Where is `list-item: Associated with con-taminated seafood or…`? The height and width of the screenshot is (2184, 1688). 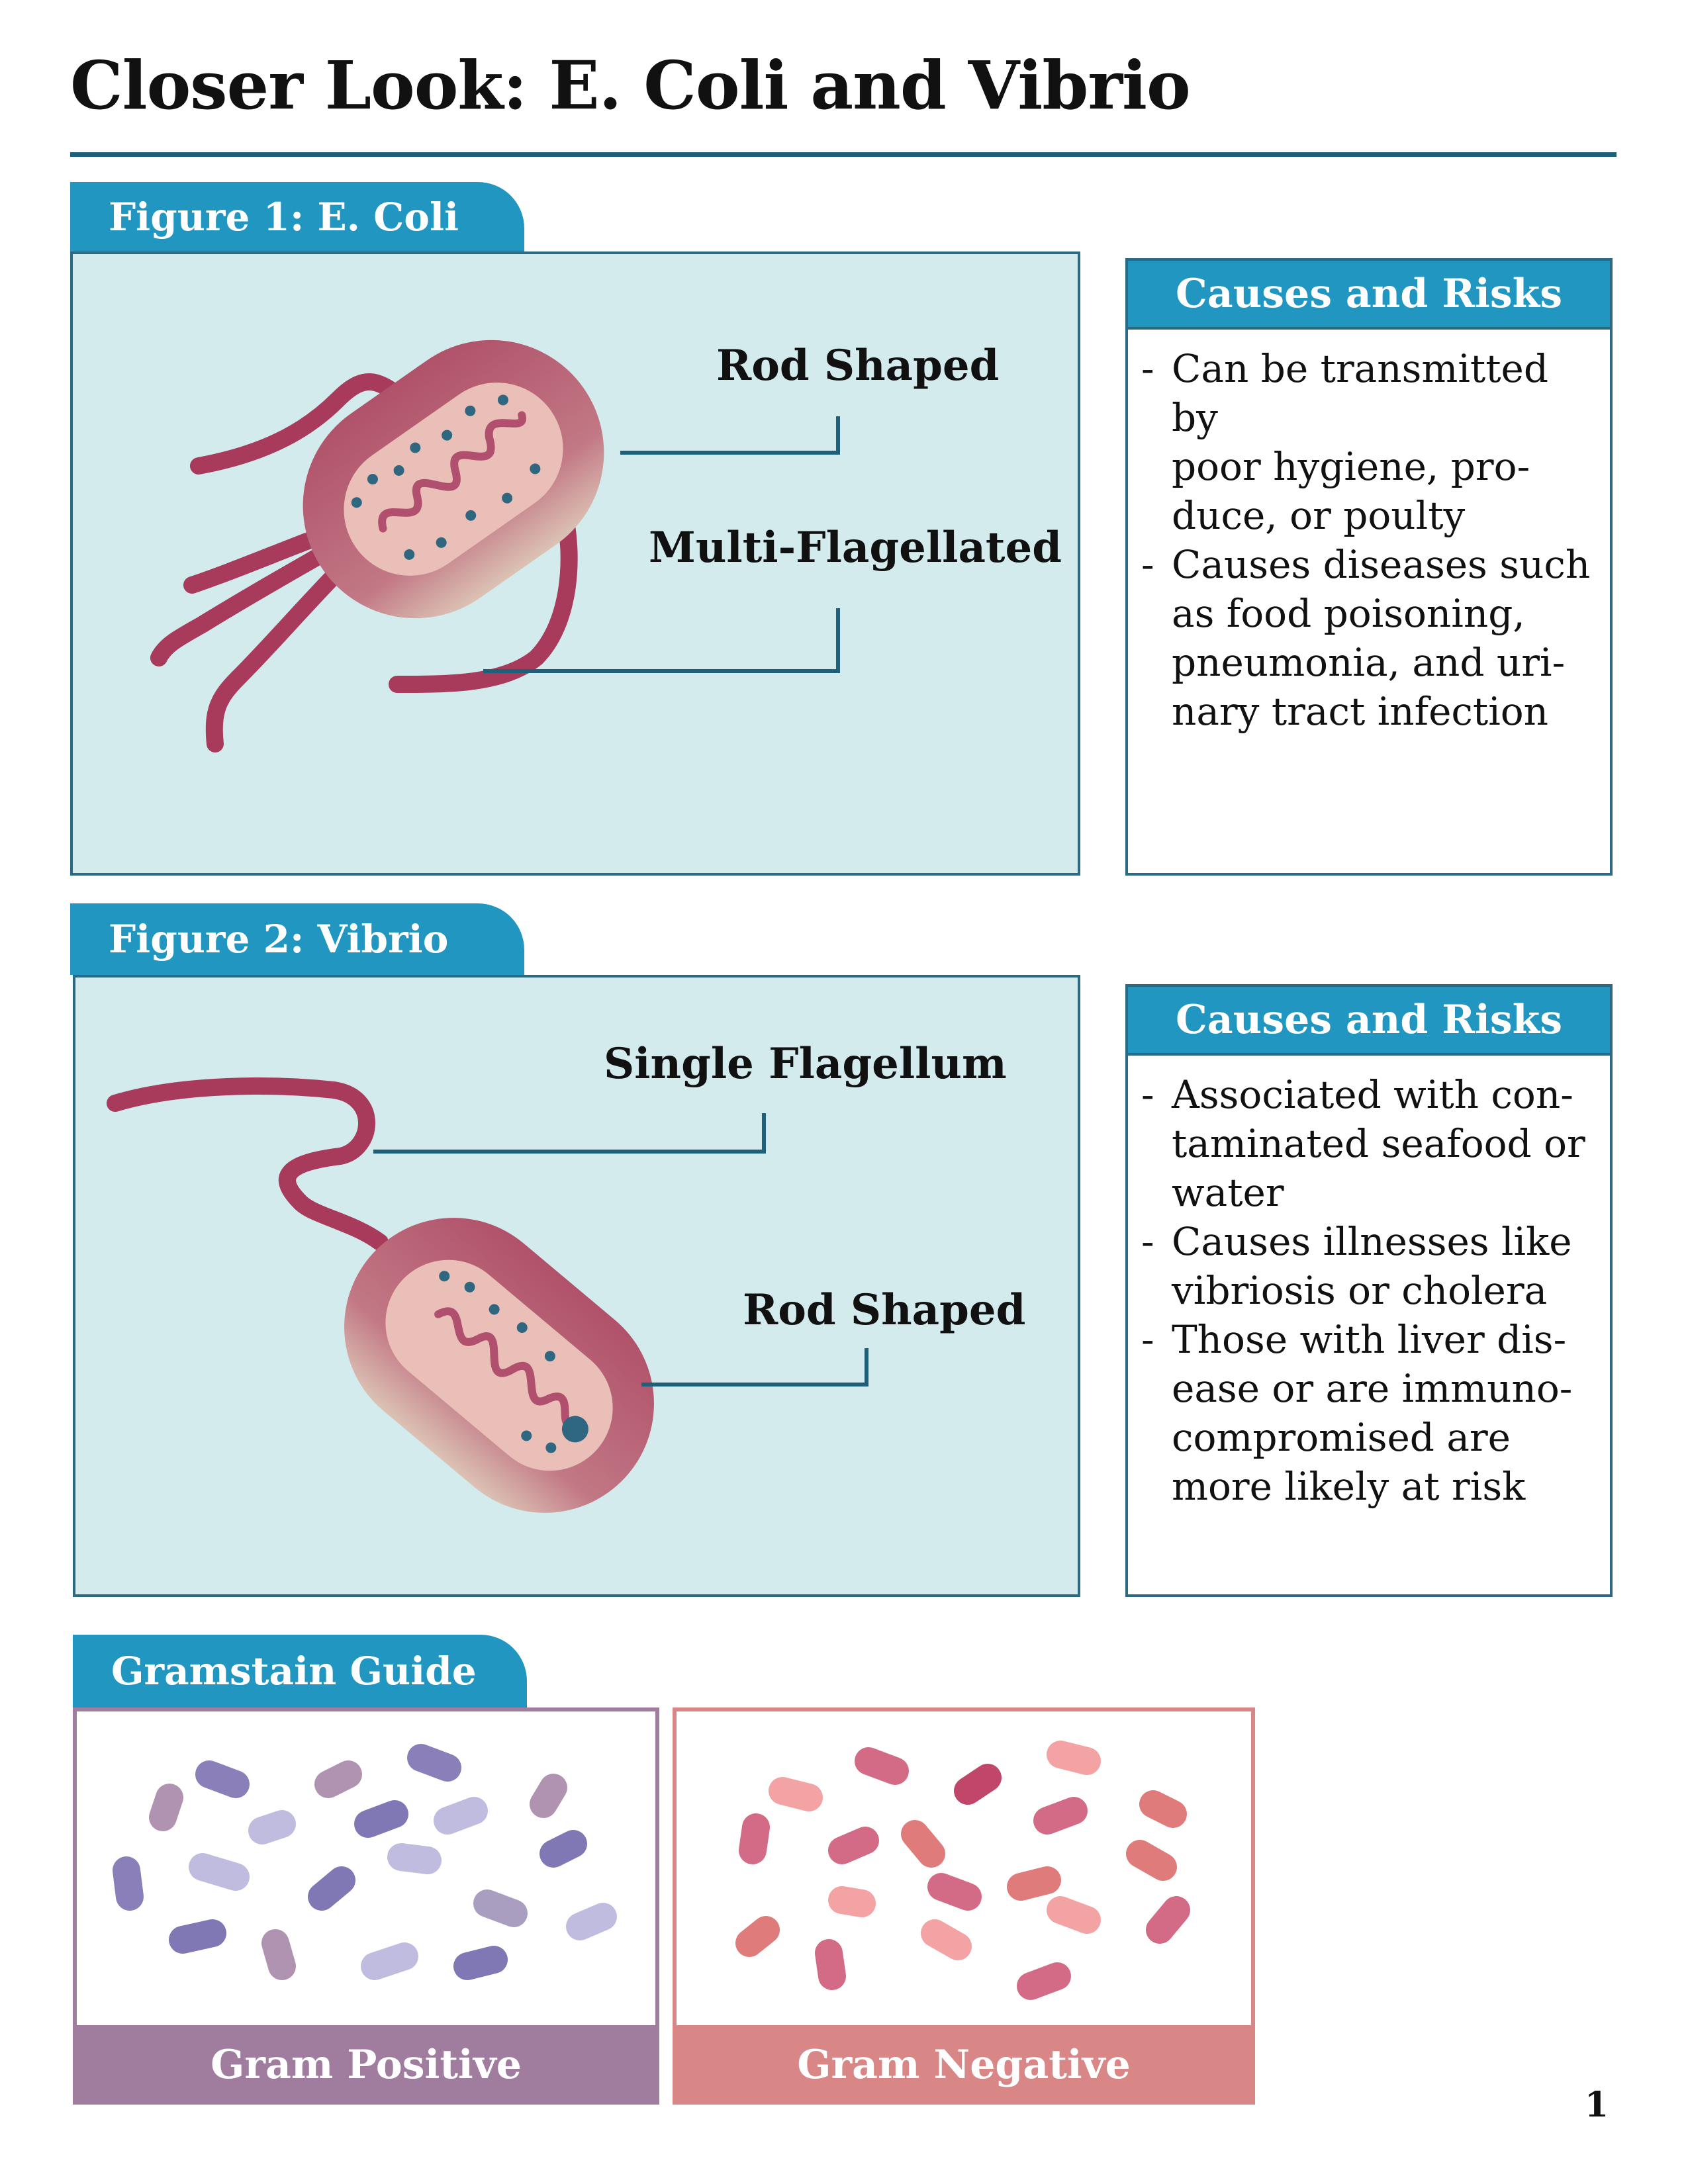
list-item: Associated with con-taminated seafood or… is located at coordinates (1369, 1143).